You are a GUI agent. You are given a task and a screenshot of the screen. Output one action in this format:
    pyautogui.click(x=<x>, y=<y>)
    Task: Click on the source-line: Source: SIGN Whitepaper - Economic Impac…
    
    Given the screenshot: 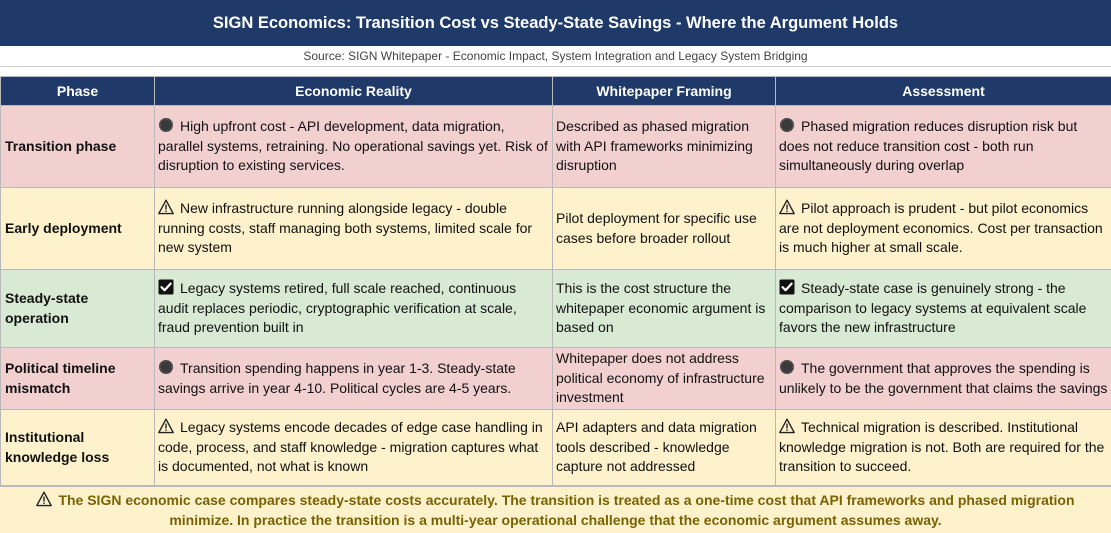 What is the action you would take?
    pyautogui.click(x=555, y=56)
    